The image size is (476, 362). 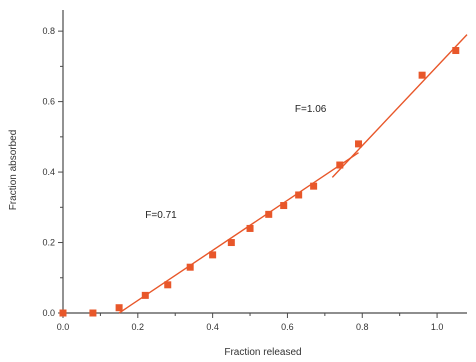 What do you see at coordinates (212, 327) in the screenshot?
I see `x-tick-label-2: 0.4` at bounding box center [212, 327].